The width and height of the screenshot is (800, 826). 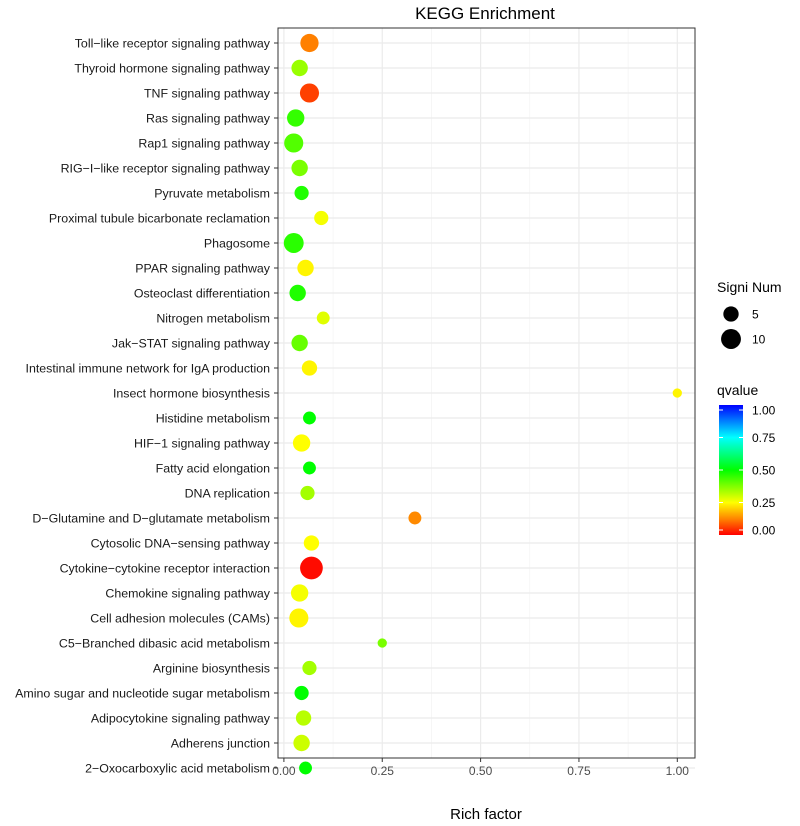 I want to click on legend-size-title: Signi Num, so click(x=749, y=287).